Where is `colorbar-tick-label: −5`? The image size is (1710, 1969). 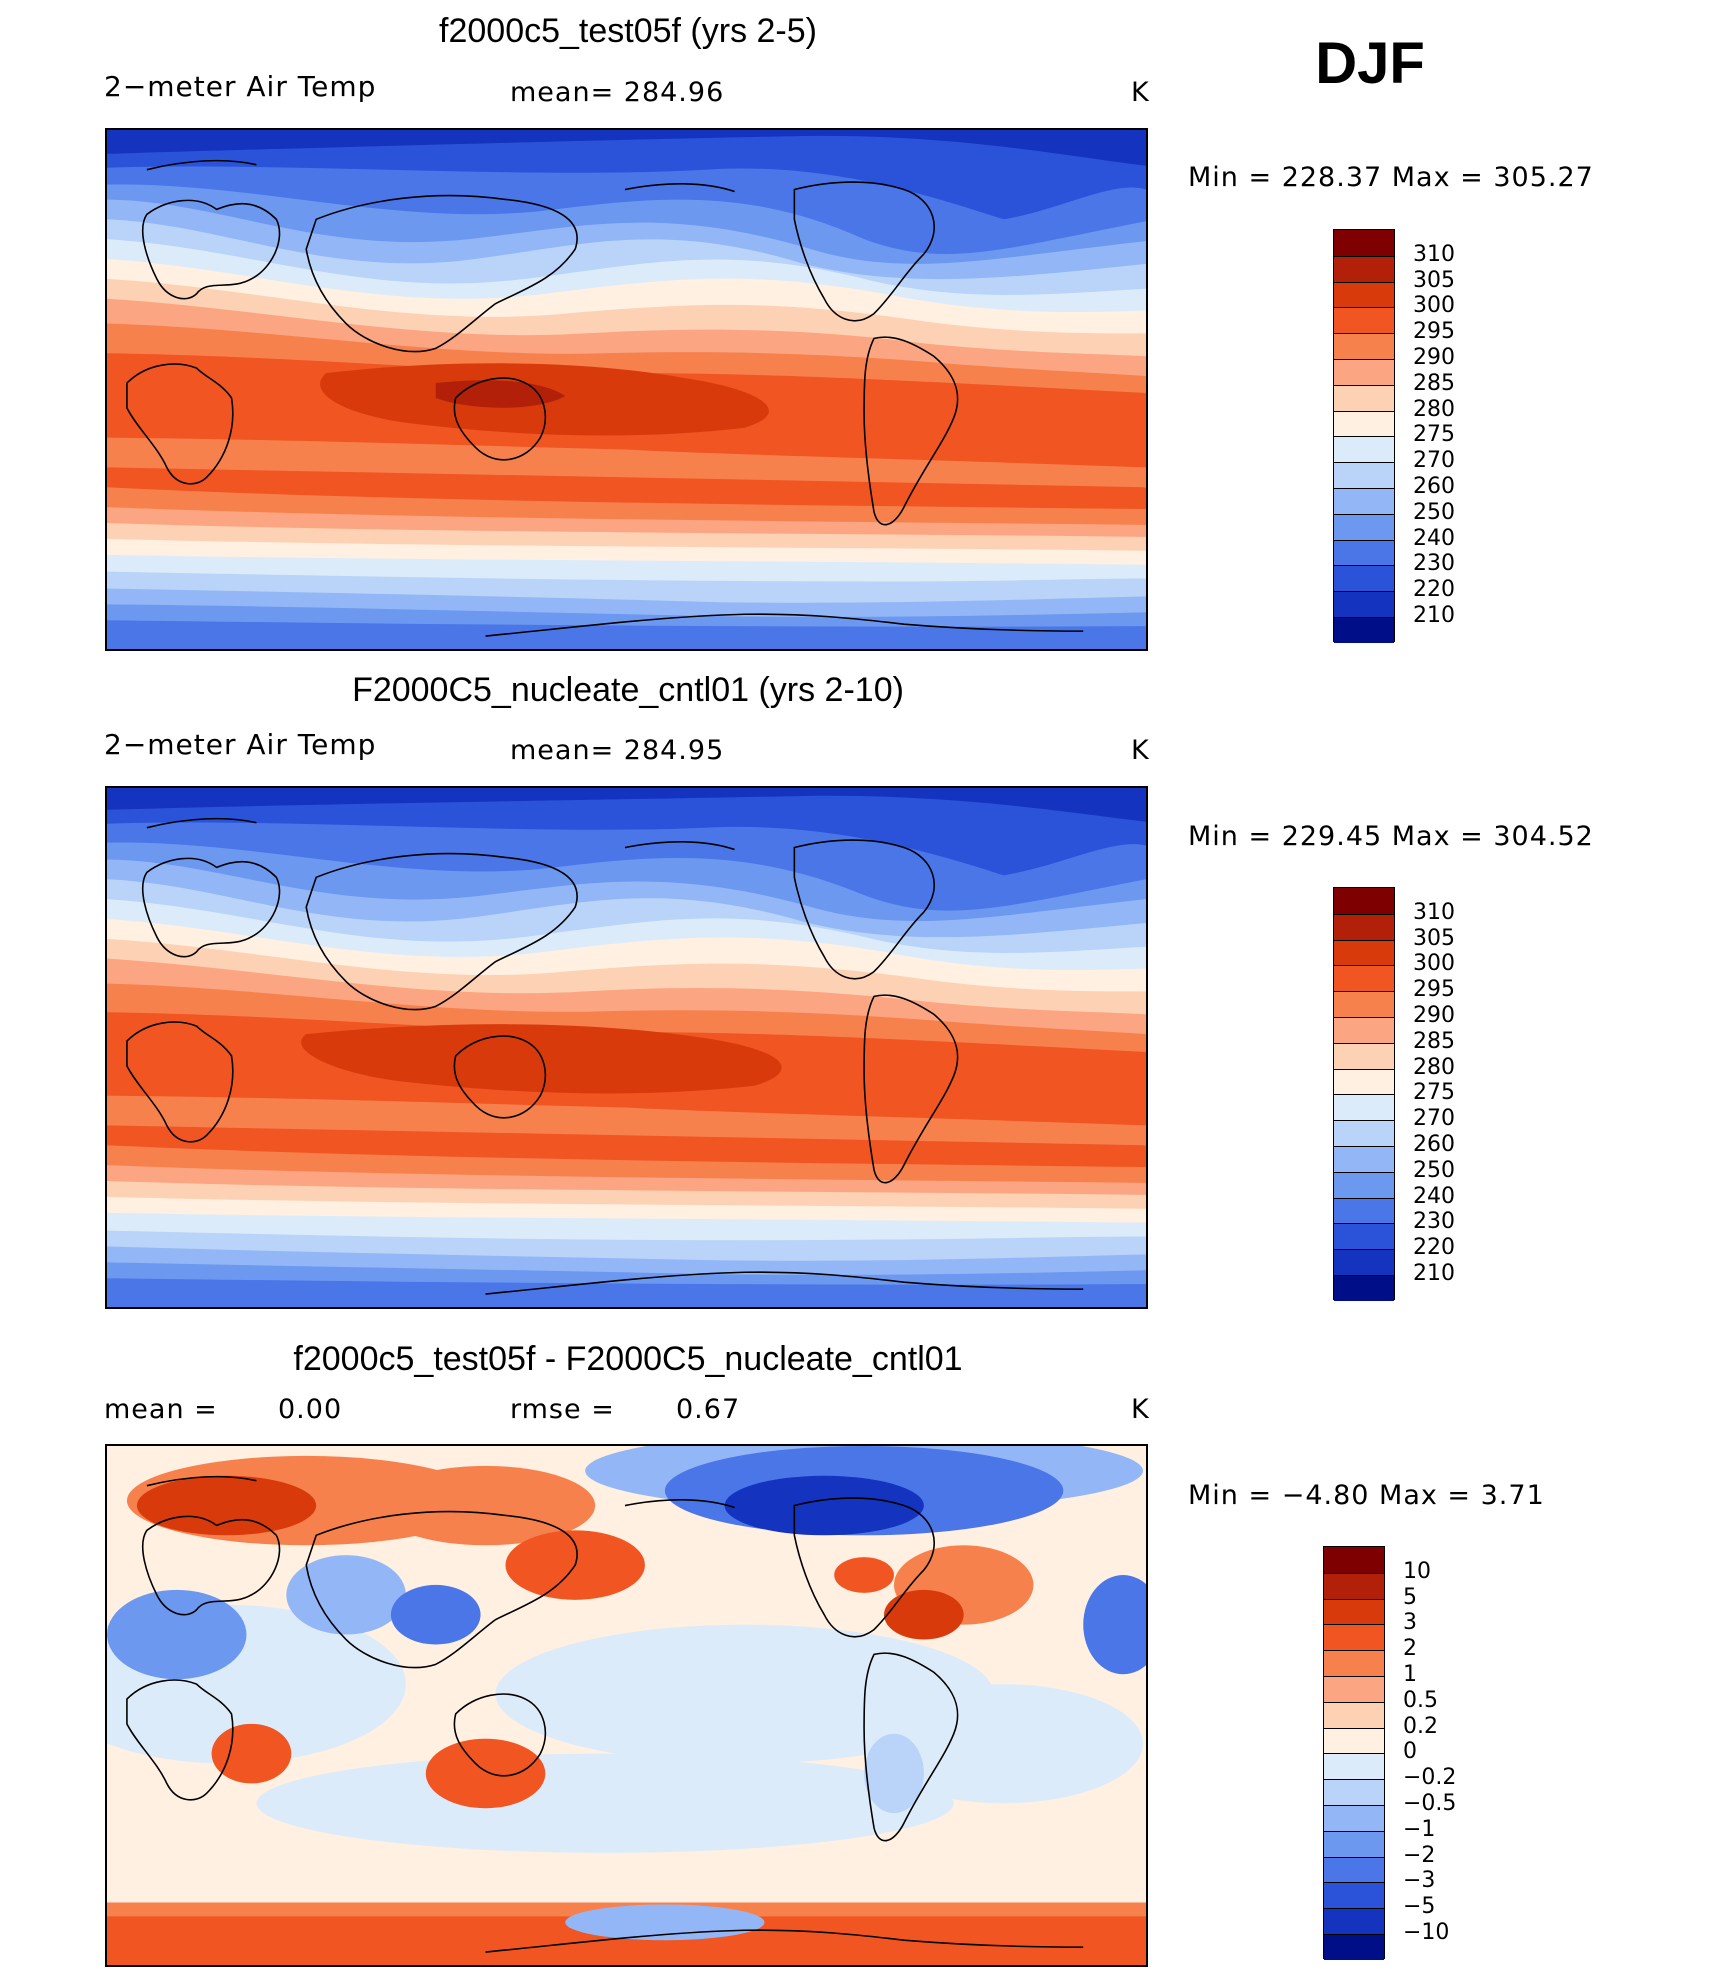
colorbar-tick-label: −5 is located at coordinates (1419, 1907).